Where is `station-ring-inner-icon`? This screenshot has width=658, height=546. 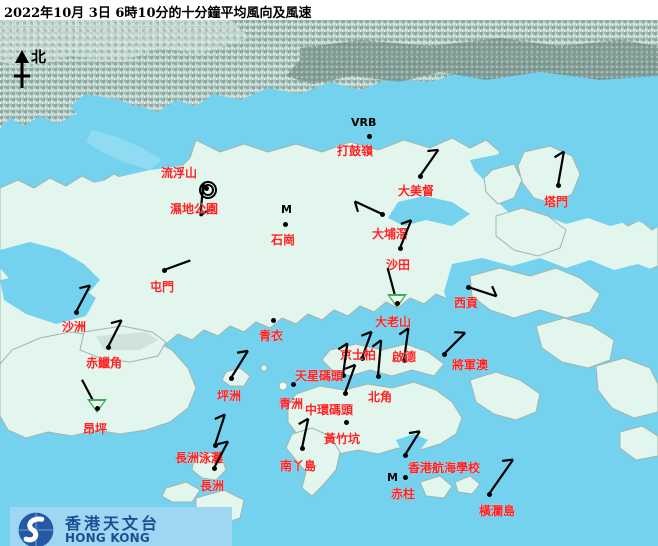 station-ring-inner-icon is located at coordinates (208, 190).